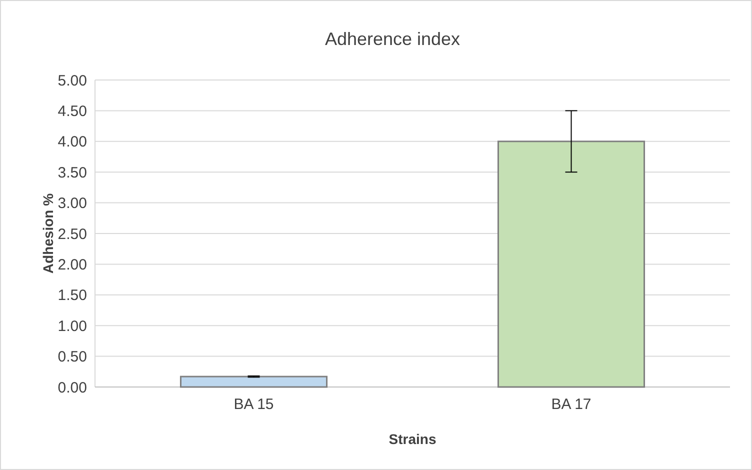 The image size is (752, 470). I want to click on y-tick-label: 1.50, so click(72, 295).